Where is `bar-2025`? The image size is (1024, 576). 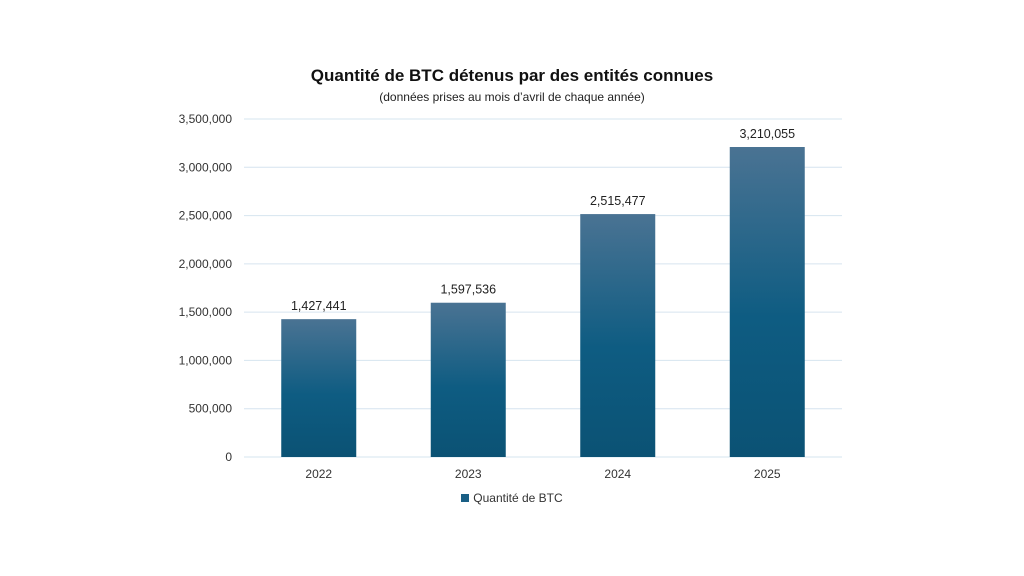 bar-2025 is located at coordinates (767, 302).